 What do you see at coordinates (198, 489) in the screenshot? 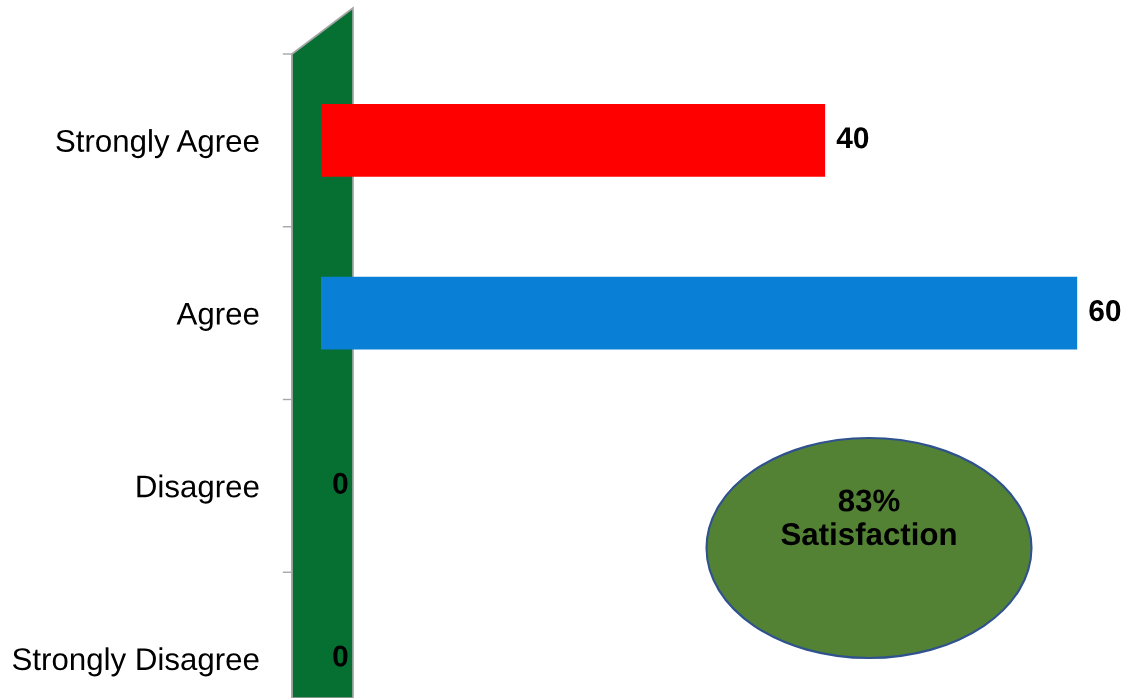
I see `y-tick-label: Disagree` at bounding box center [198, 489].